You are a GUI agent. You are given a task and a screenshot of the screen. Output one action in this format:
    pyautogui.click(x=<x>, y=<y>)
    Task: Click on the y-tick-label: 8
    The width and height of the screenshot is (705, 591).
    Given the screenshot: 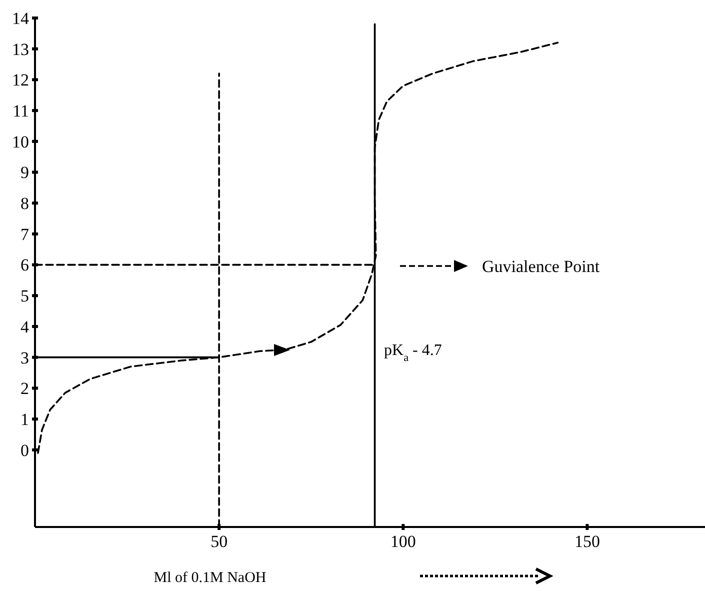 What is the action you would take?
    pyautogui.click(x=24, y=204)
    